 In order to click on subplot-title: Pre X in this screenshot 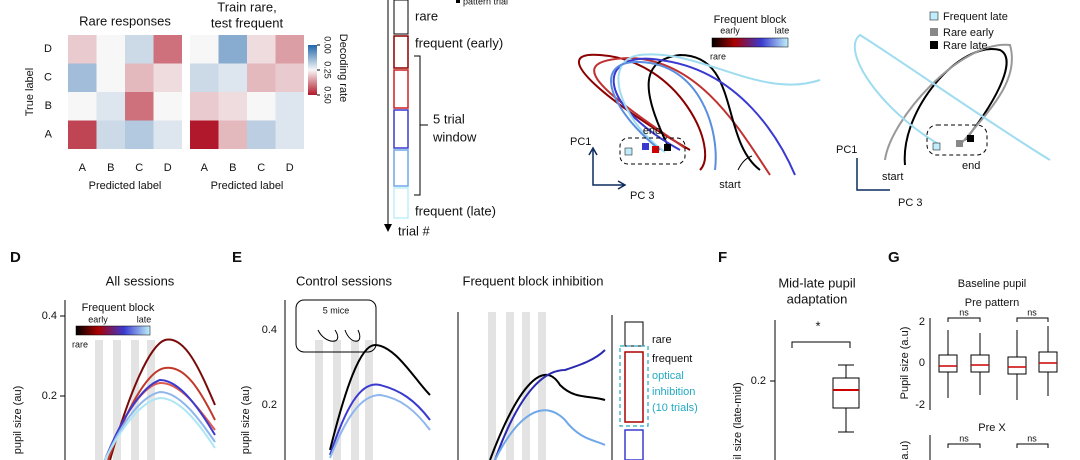, I will do `click(992, 428)`.